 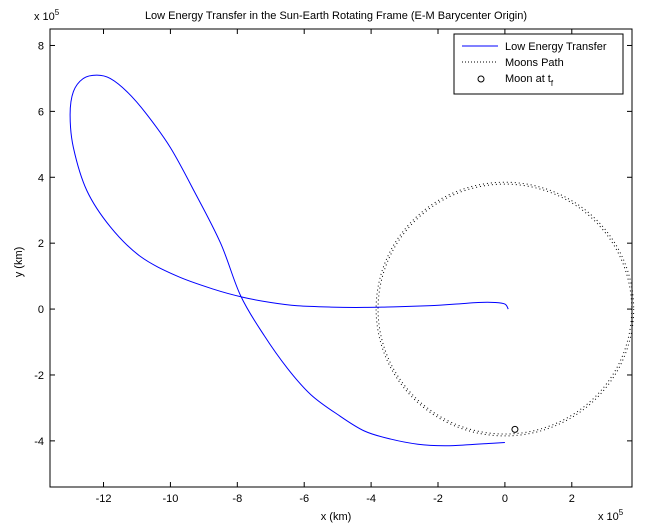 I want to click on legend-swatch-moon-marker, so click(x=481, y=79).